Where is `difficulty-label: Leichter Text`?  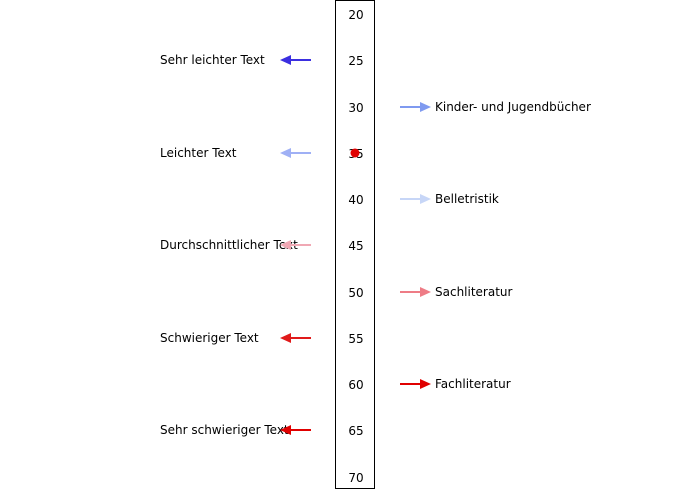
difficulty-label: Leichter Text is located at coordinates (198, 152).